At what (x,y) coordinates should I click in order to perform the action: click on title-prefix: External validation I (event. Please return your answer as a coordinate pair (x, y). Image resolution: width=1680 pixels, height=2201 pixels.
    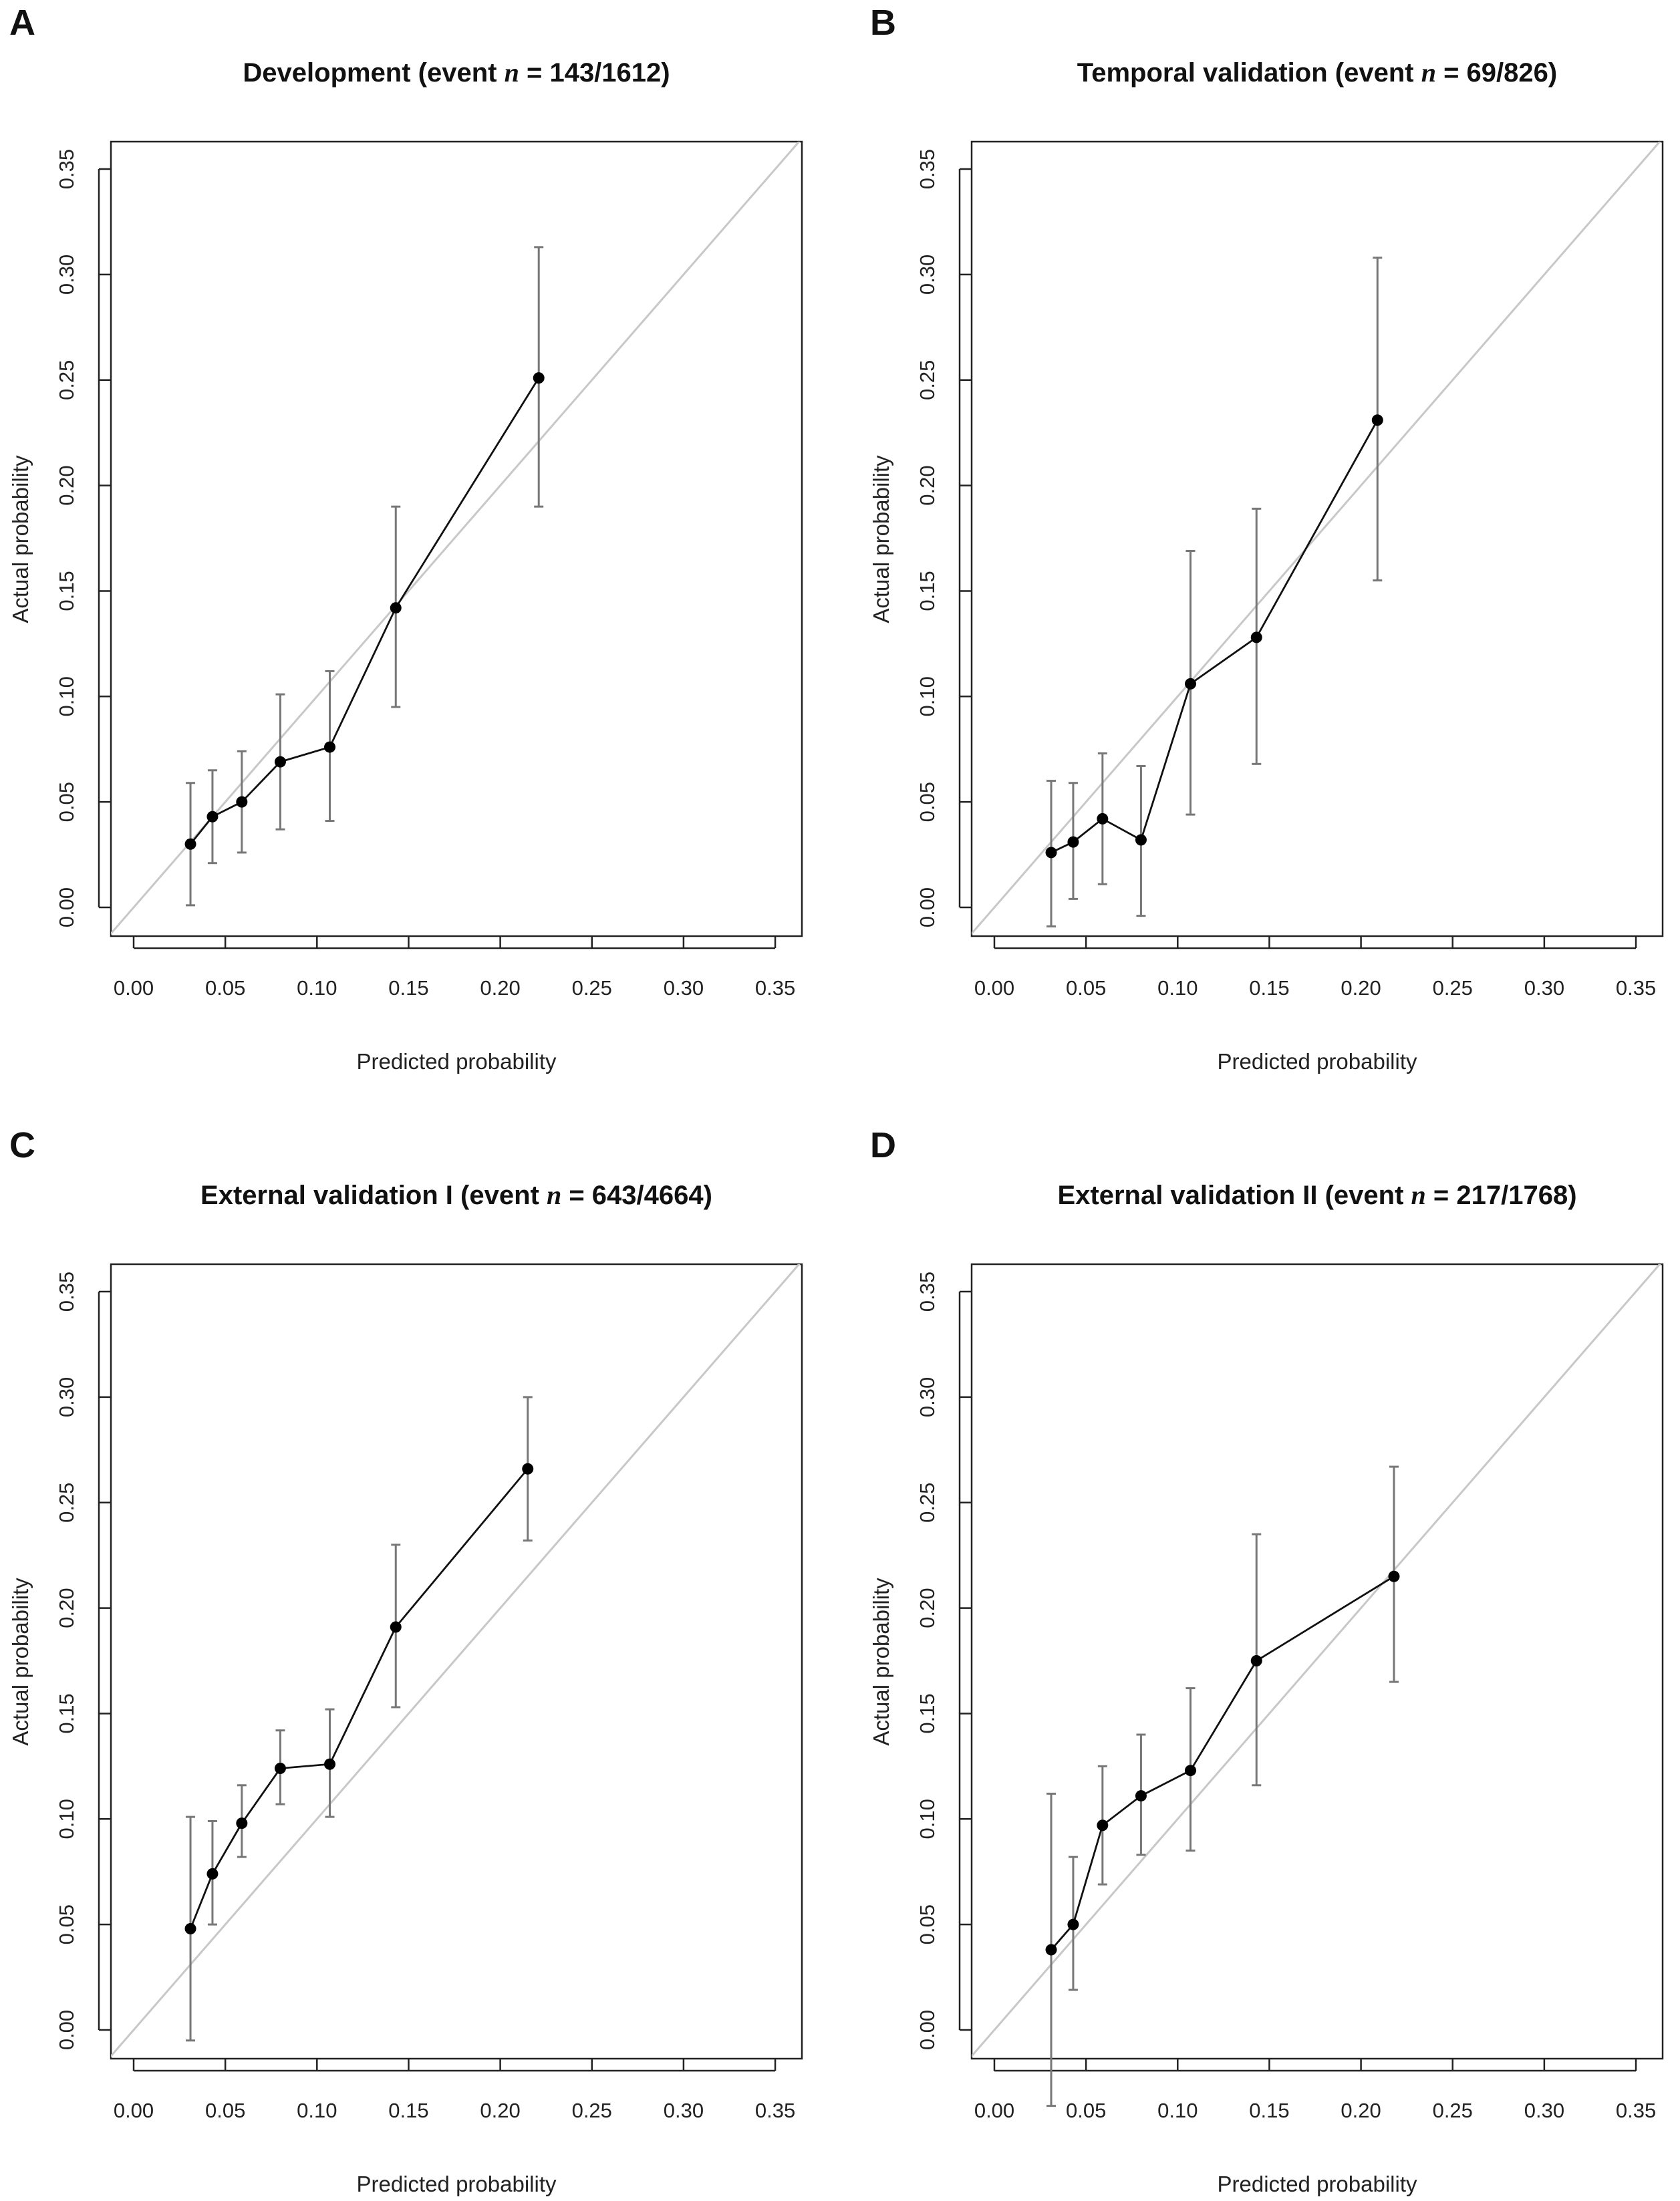
    Looking at the image, I should click on (373, 1195).